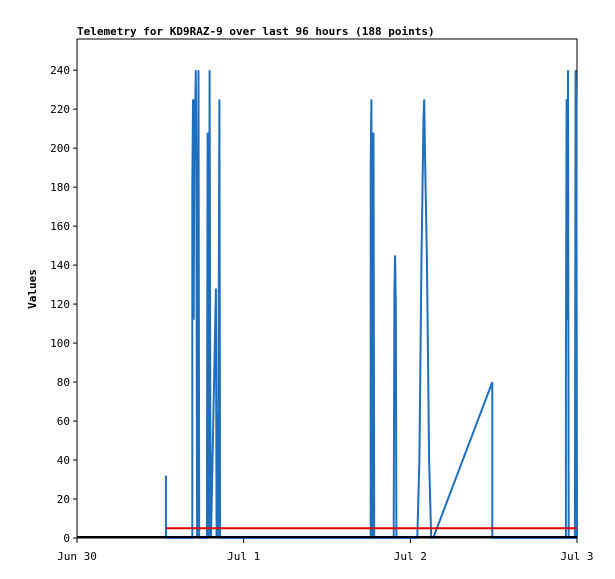  I want to click on y-axis-label: Values, so click(32, 289).